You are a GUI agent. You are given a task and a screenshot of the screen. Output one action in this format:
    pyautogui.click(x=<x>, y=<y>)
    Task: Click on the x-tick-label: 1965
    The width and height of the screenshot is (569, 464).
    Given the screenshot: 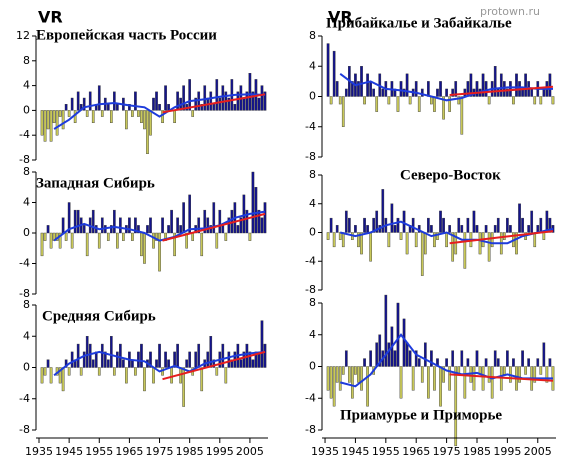 What is the action you would take?
    pyautogui.click(x=416, y=451)
    